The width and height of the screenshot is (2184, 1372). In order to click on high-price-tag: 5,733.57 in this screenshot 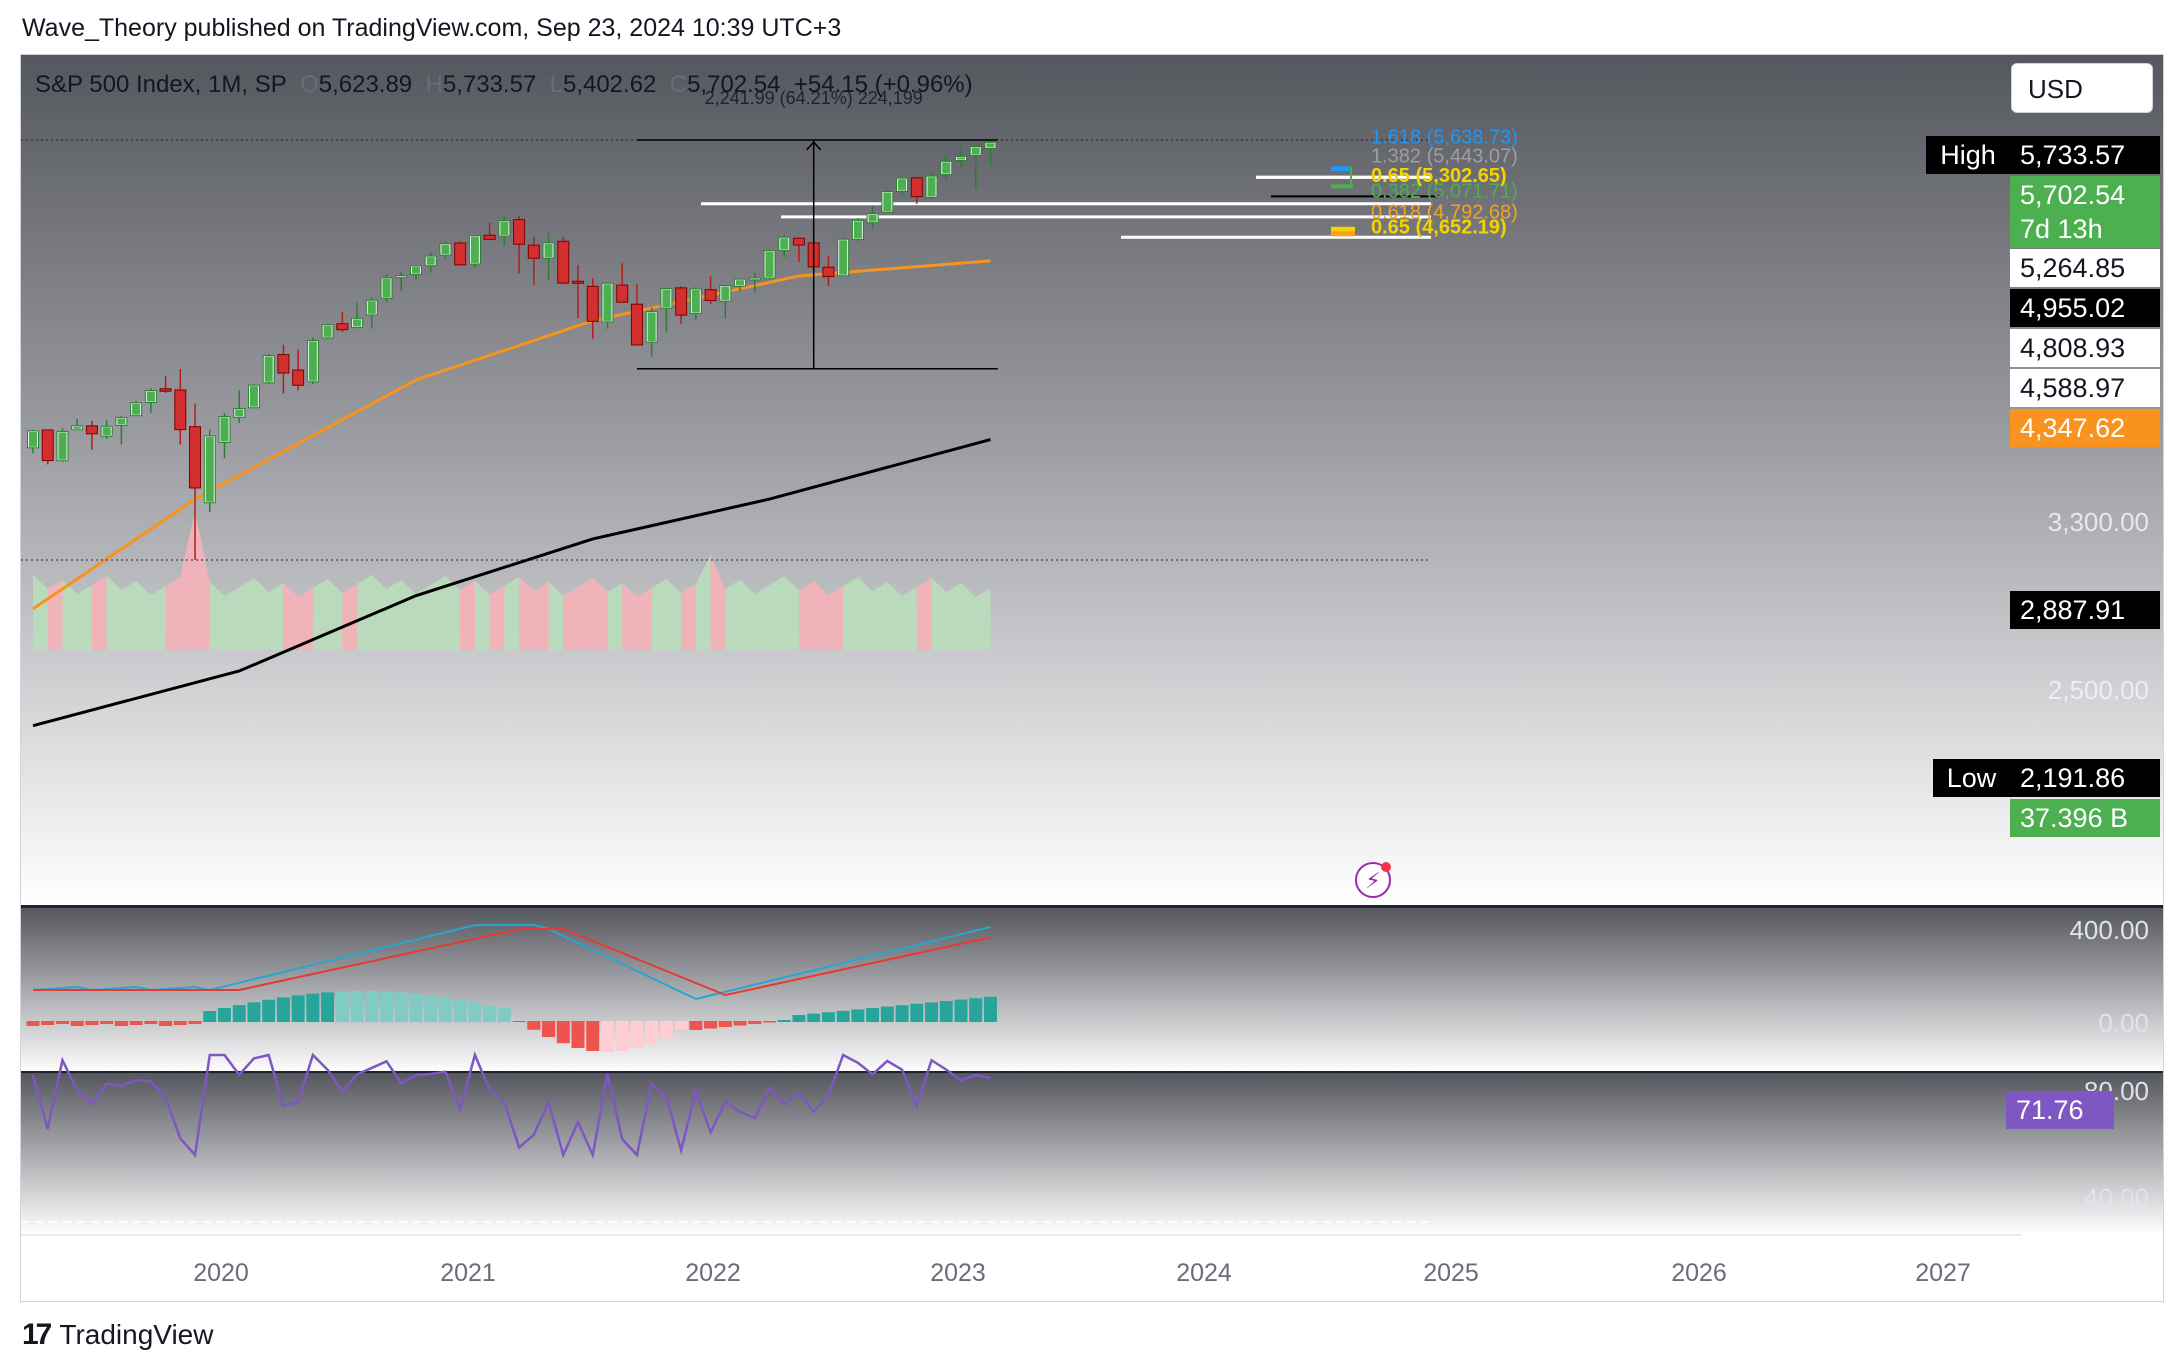, I will do `click(2085, 155)`.